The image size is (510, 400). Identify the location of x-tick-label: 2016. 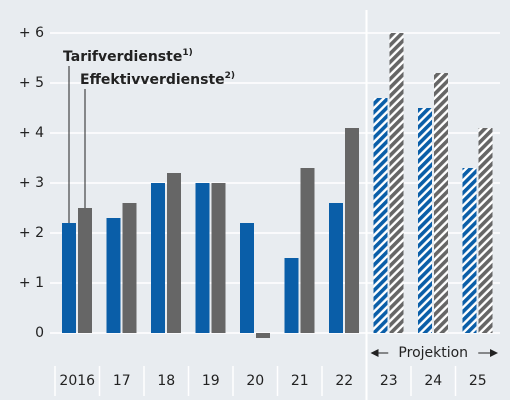
(77, 381).